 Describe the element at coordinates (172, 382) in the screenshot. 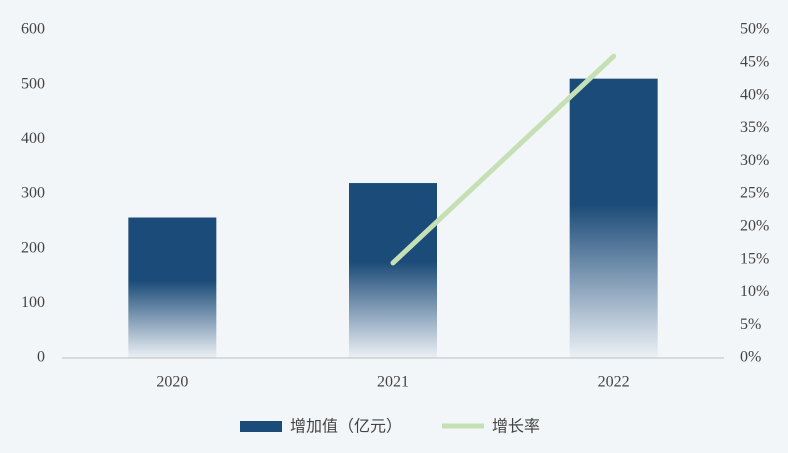

I see `x-tick-label: 2020` at that location.